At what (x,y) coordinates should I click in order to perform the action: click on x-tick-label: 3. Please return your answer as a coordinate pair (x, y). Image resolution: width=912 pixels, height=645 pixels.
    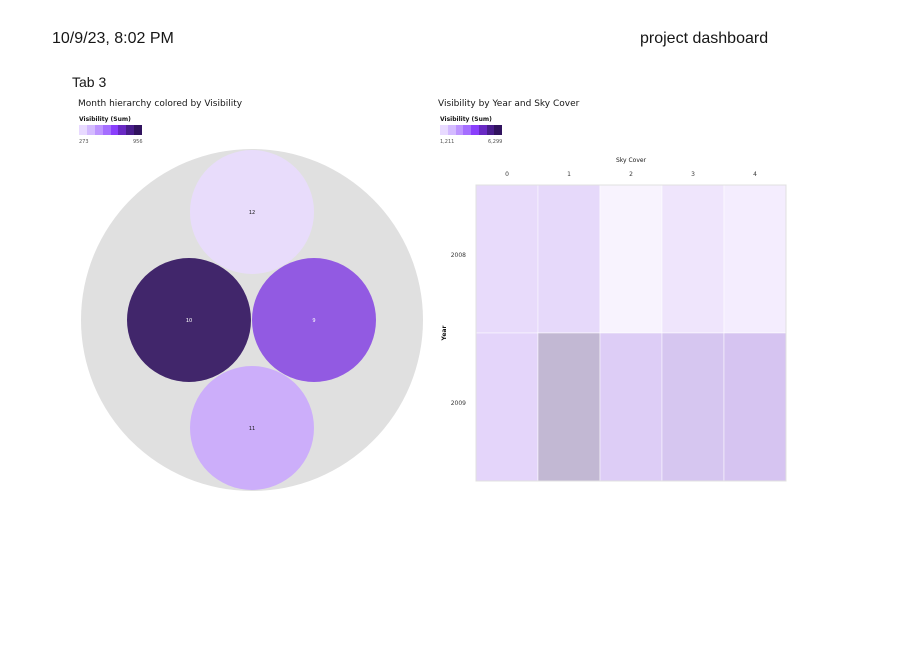
    Looking at the image, I should click on (693, 174).